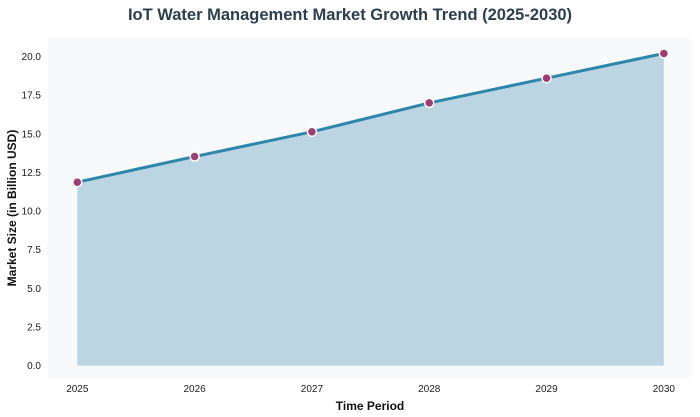  I want to click on x-tick-label: 2029, so click(546, 389).